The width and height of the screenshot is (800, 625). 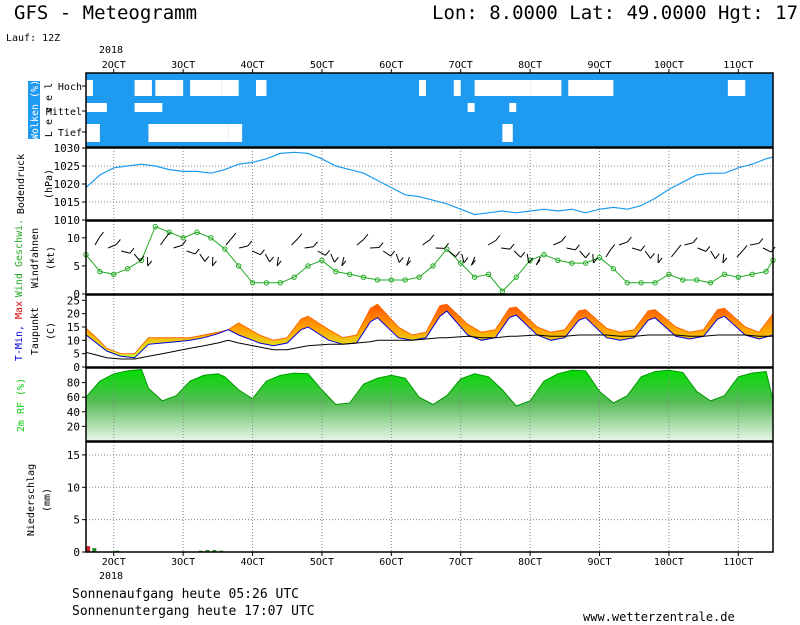 What do you see at coordinates (31, 500) in the screenshot?
I see `precip-ylabel: Niederschlag` at bounding box center [31, 500].